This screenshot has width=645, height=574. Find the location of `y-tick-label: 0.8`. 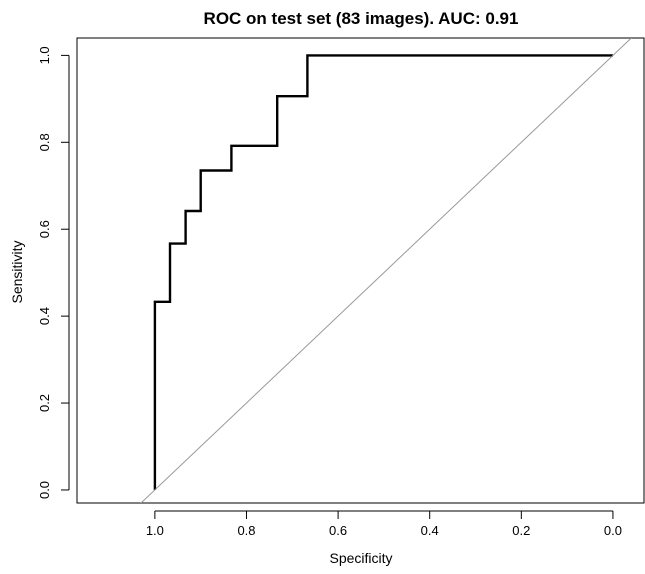

y-tick-label: 0.8 is located at coordinates (44, 142).